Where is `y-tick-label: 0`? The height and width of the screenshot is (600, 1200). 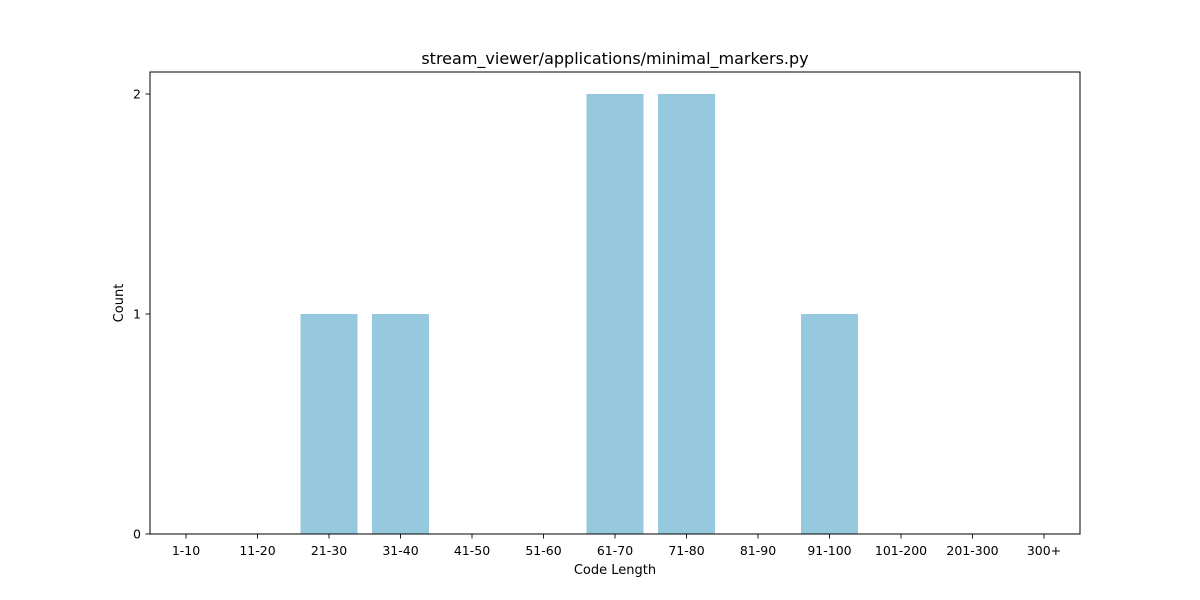
y-tick-label: 0 is located at coordinates (137, 534).